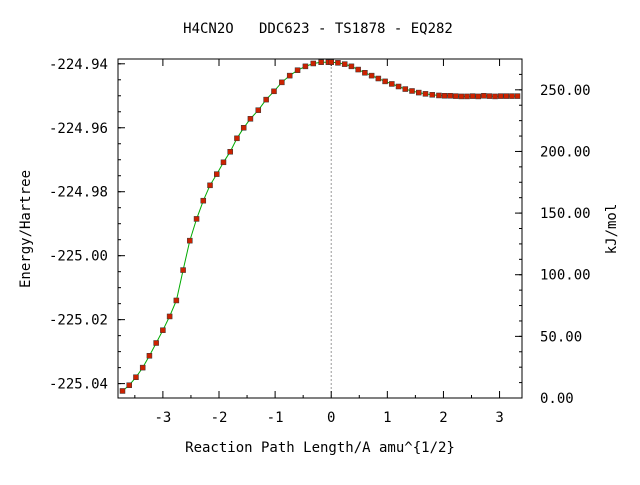  What do you see at coordinates (561, 337) in the screenshot?
I see `y2-tick-label: 50.00` at bounding box center [561, 337].